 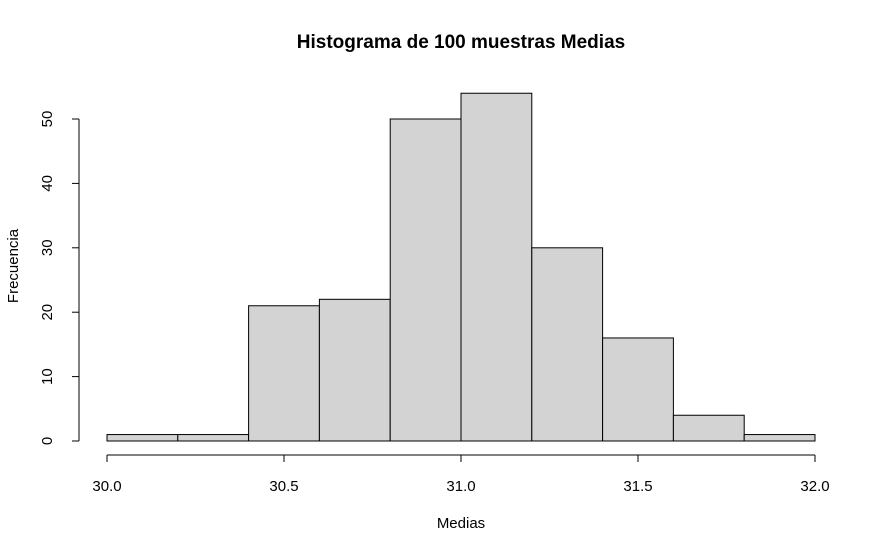 What do you see at coordinates (47, 376) in the screenshot?
I see `y-tick-label: 10` at bounding box center [47, 376].